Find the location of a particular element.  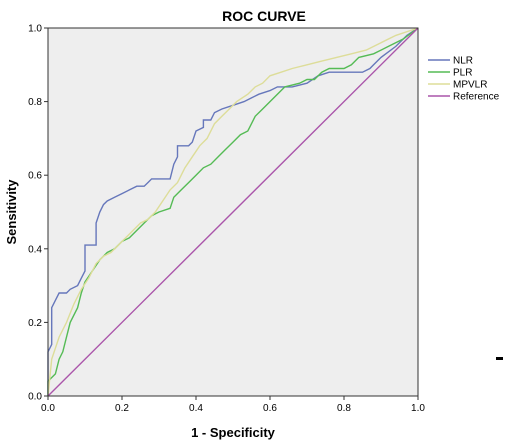

x-axis: 0.0 0.2 0.4 0.6 0.8 1.0 is located at coordinates (233, 405).